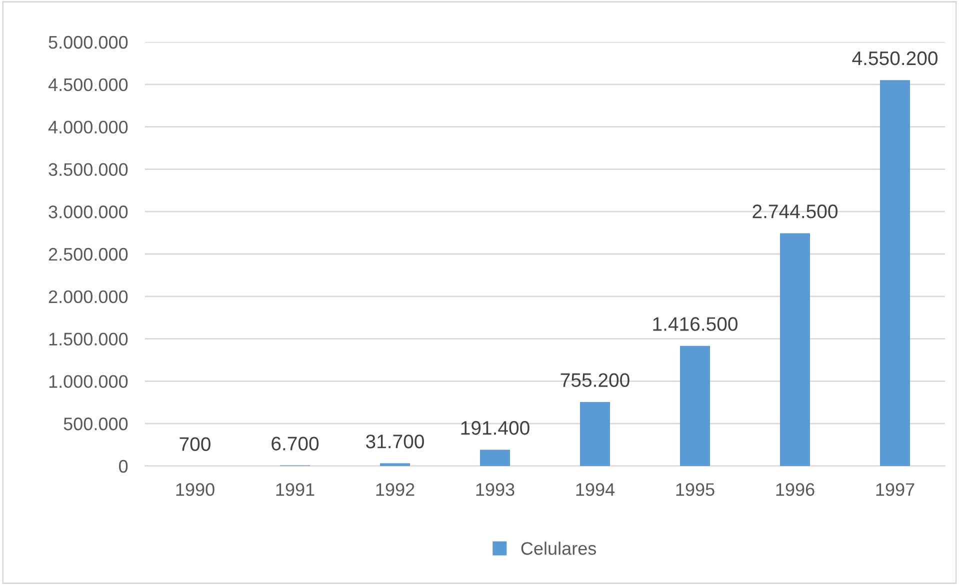  Describe the element at coordinates (695, 489) in the screenshot. I see `x-tick-label: 1995` at that location.